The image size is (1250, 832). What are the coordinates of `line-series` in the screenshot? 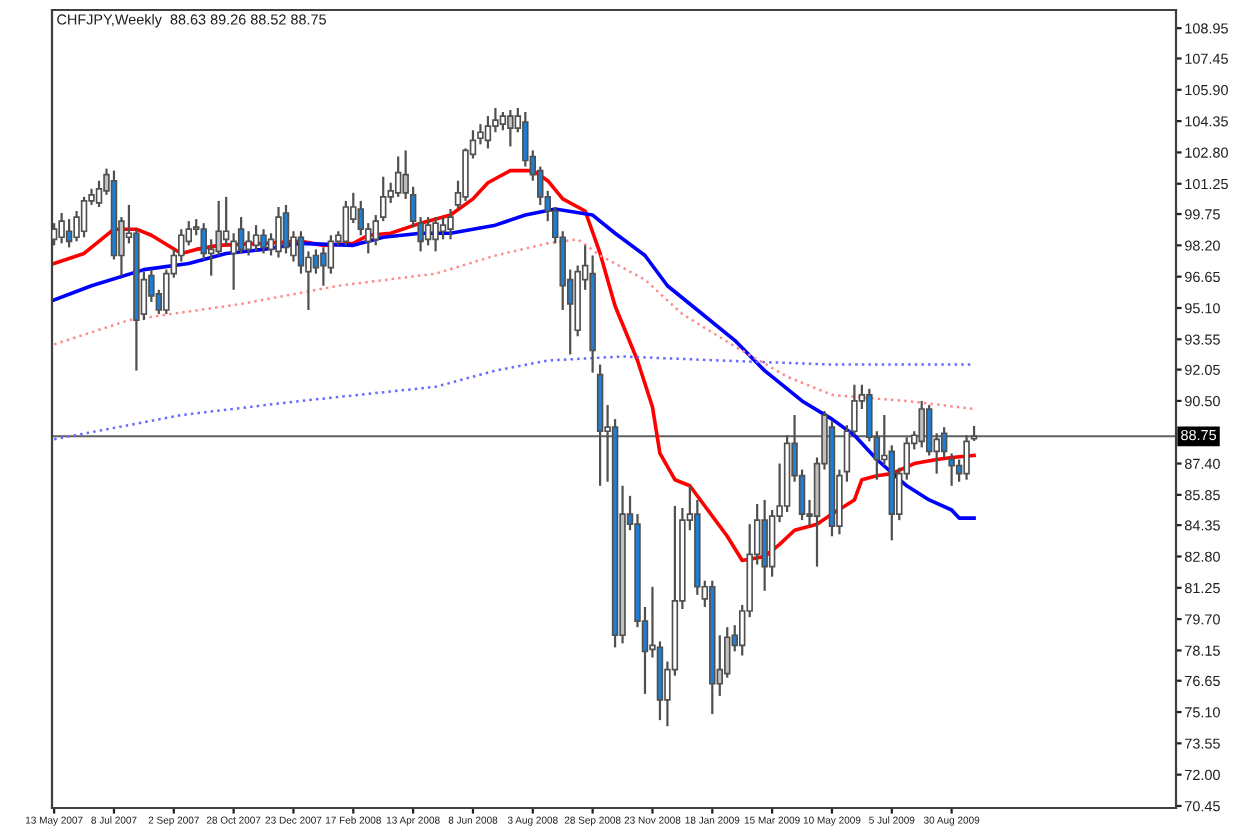 It's located at (514, 398).